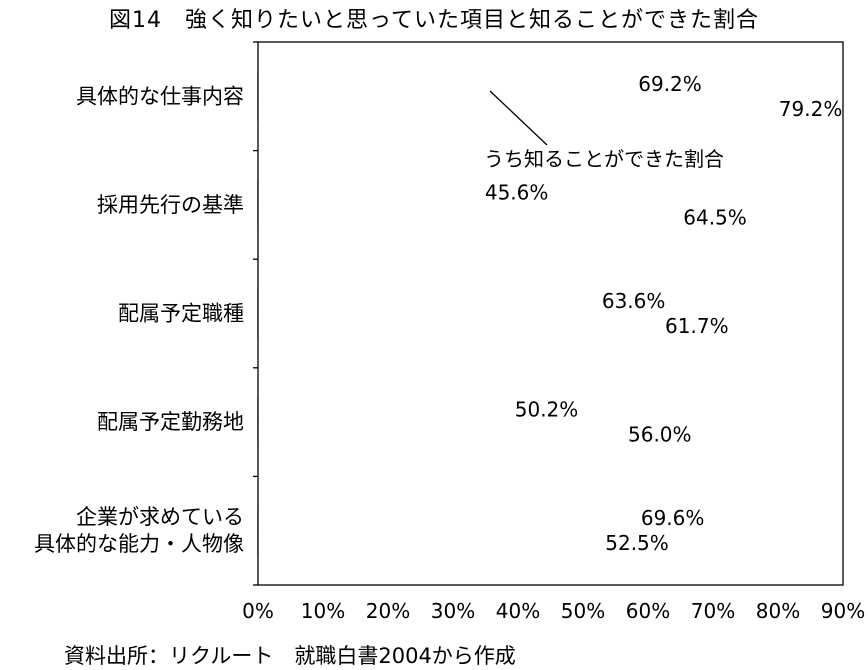  What do you see at coordinates (170, 422) in the screenshot?
I see `category-label: 配属予定勤務地` at bounding box center [170, 422].